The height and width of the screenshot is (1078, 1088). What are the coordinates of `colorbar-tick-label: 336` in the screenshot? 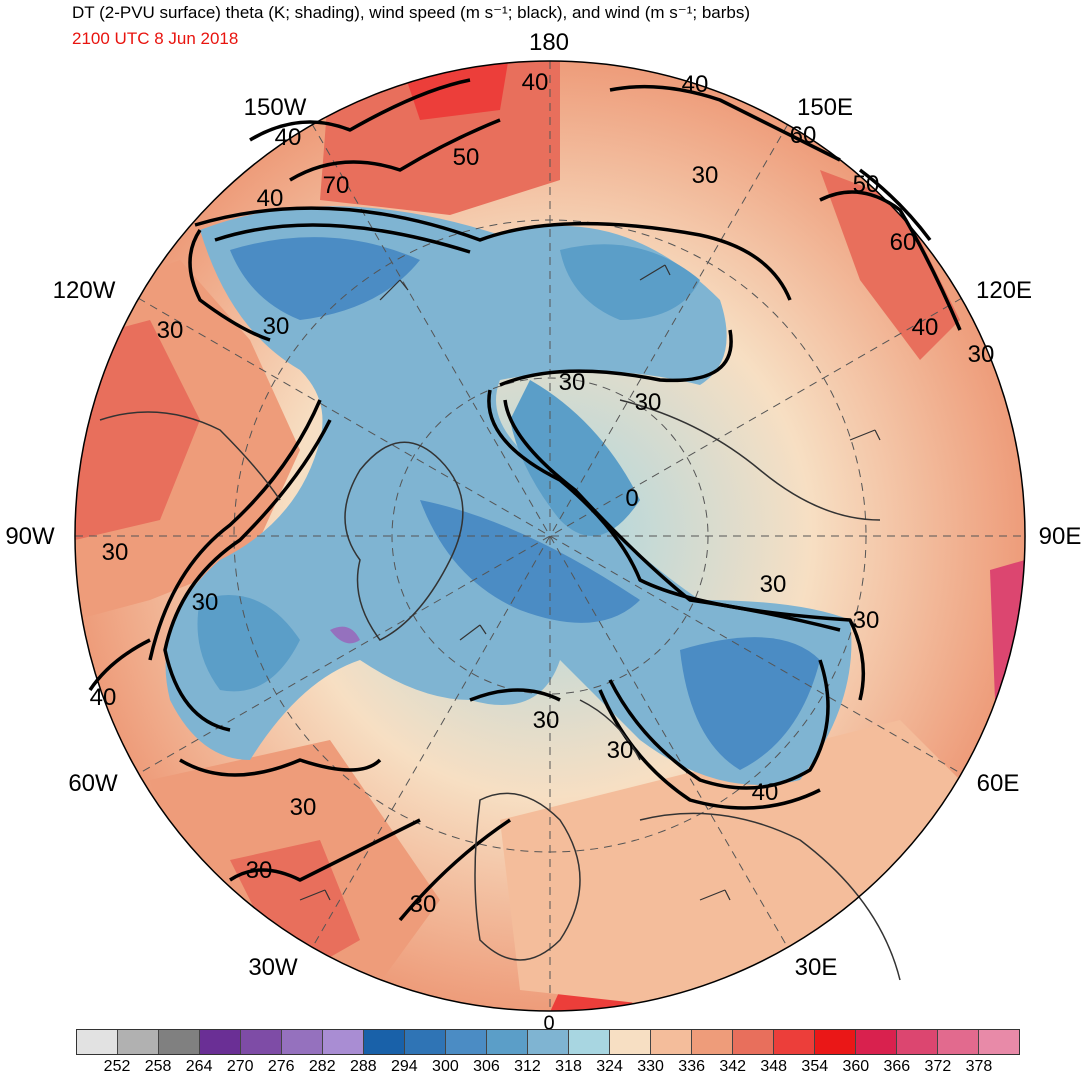 It's located at (691, 1066).